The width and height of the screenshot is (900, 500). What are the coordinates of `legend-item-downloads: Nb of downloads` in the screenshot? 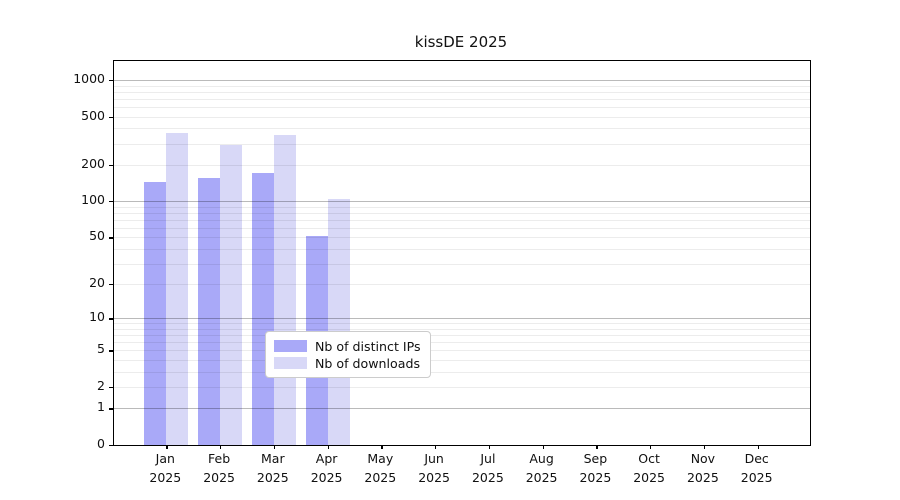 It's located at (347, 363).